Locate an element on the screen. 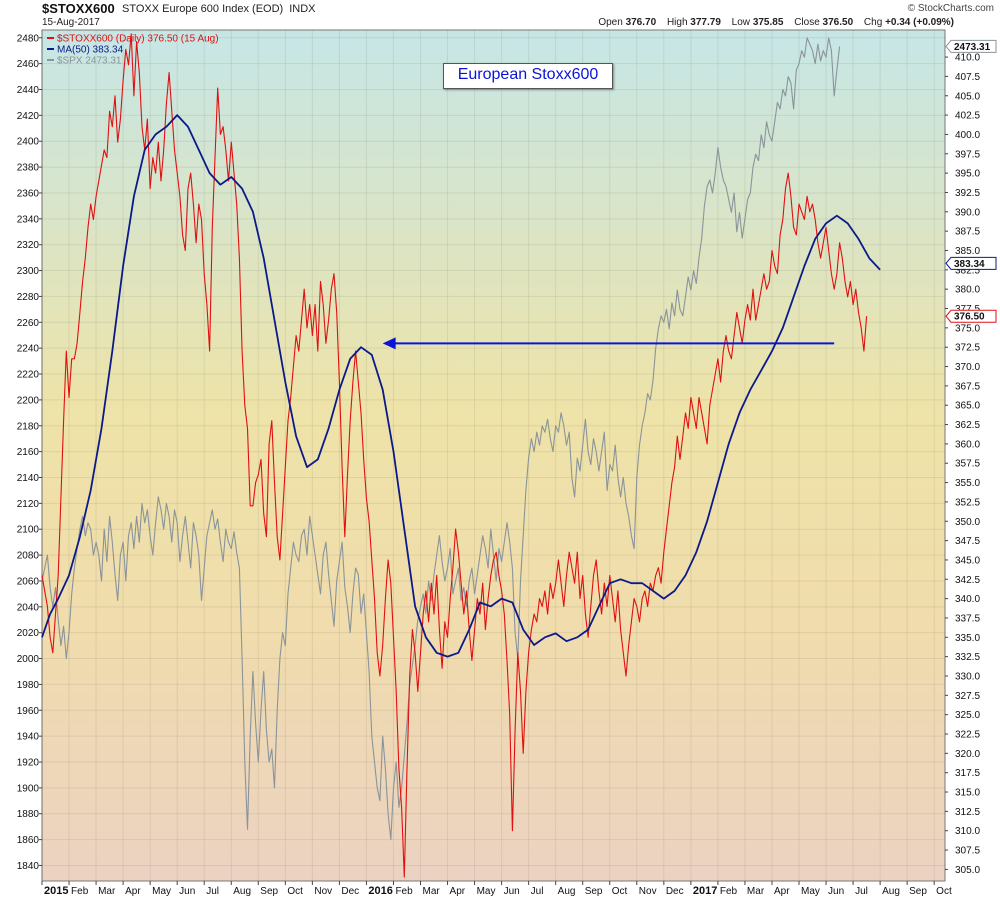 The height and width of the screenshot is (900, 1000). index-name-text: STOXX Europe 600 Index (EOD) is located at coordinates (203, 9).